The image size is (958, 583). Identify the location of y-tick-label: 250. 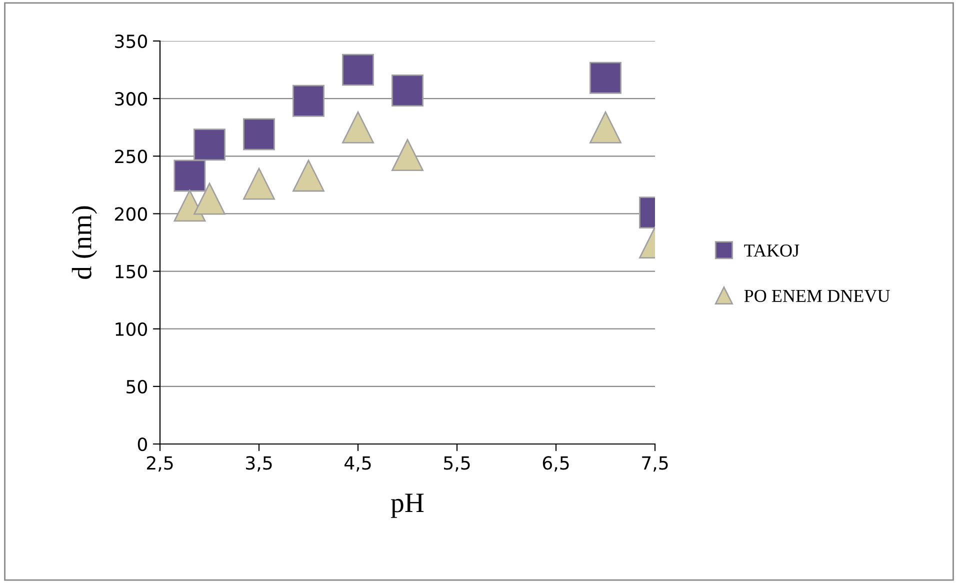
(131, 157).